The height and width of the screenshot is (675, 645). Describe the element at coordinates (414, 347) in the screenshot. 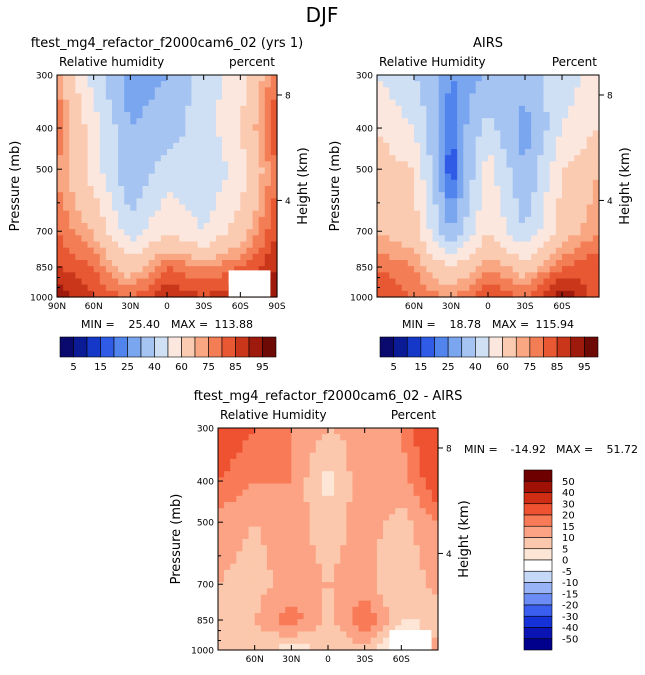

I see `colorbar-swatch` at that location.